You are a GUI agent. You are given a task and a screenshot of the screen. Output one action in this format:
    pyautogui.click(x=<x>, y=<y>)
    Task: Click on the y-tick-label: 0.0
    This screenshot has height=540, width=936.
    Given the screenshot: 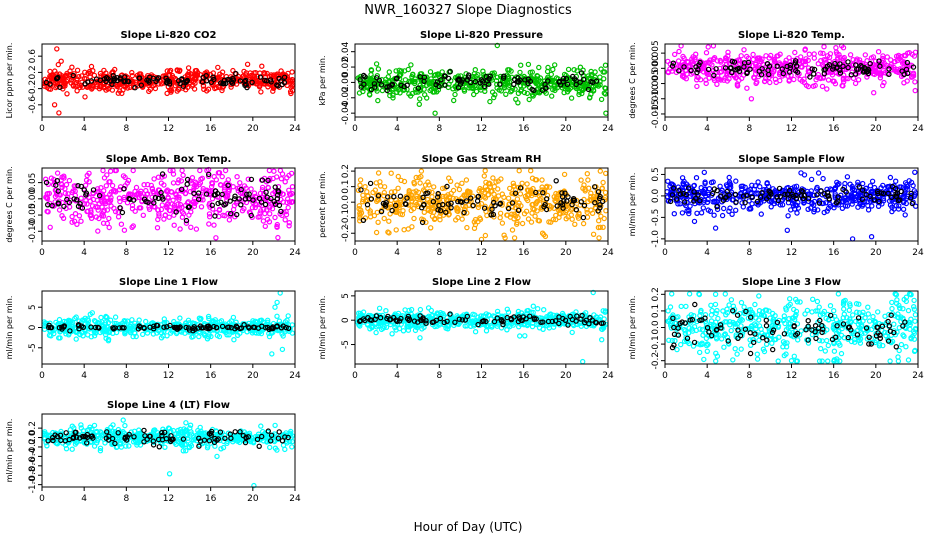 What is the action you would take?
    pyautogui.click(x=346, y=202)
    